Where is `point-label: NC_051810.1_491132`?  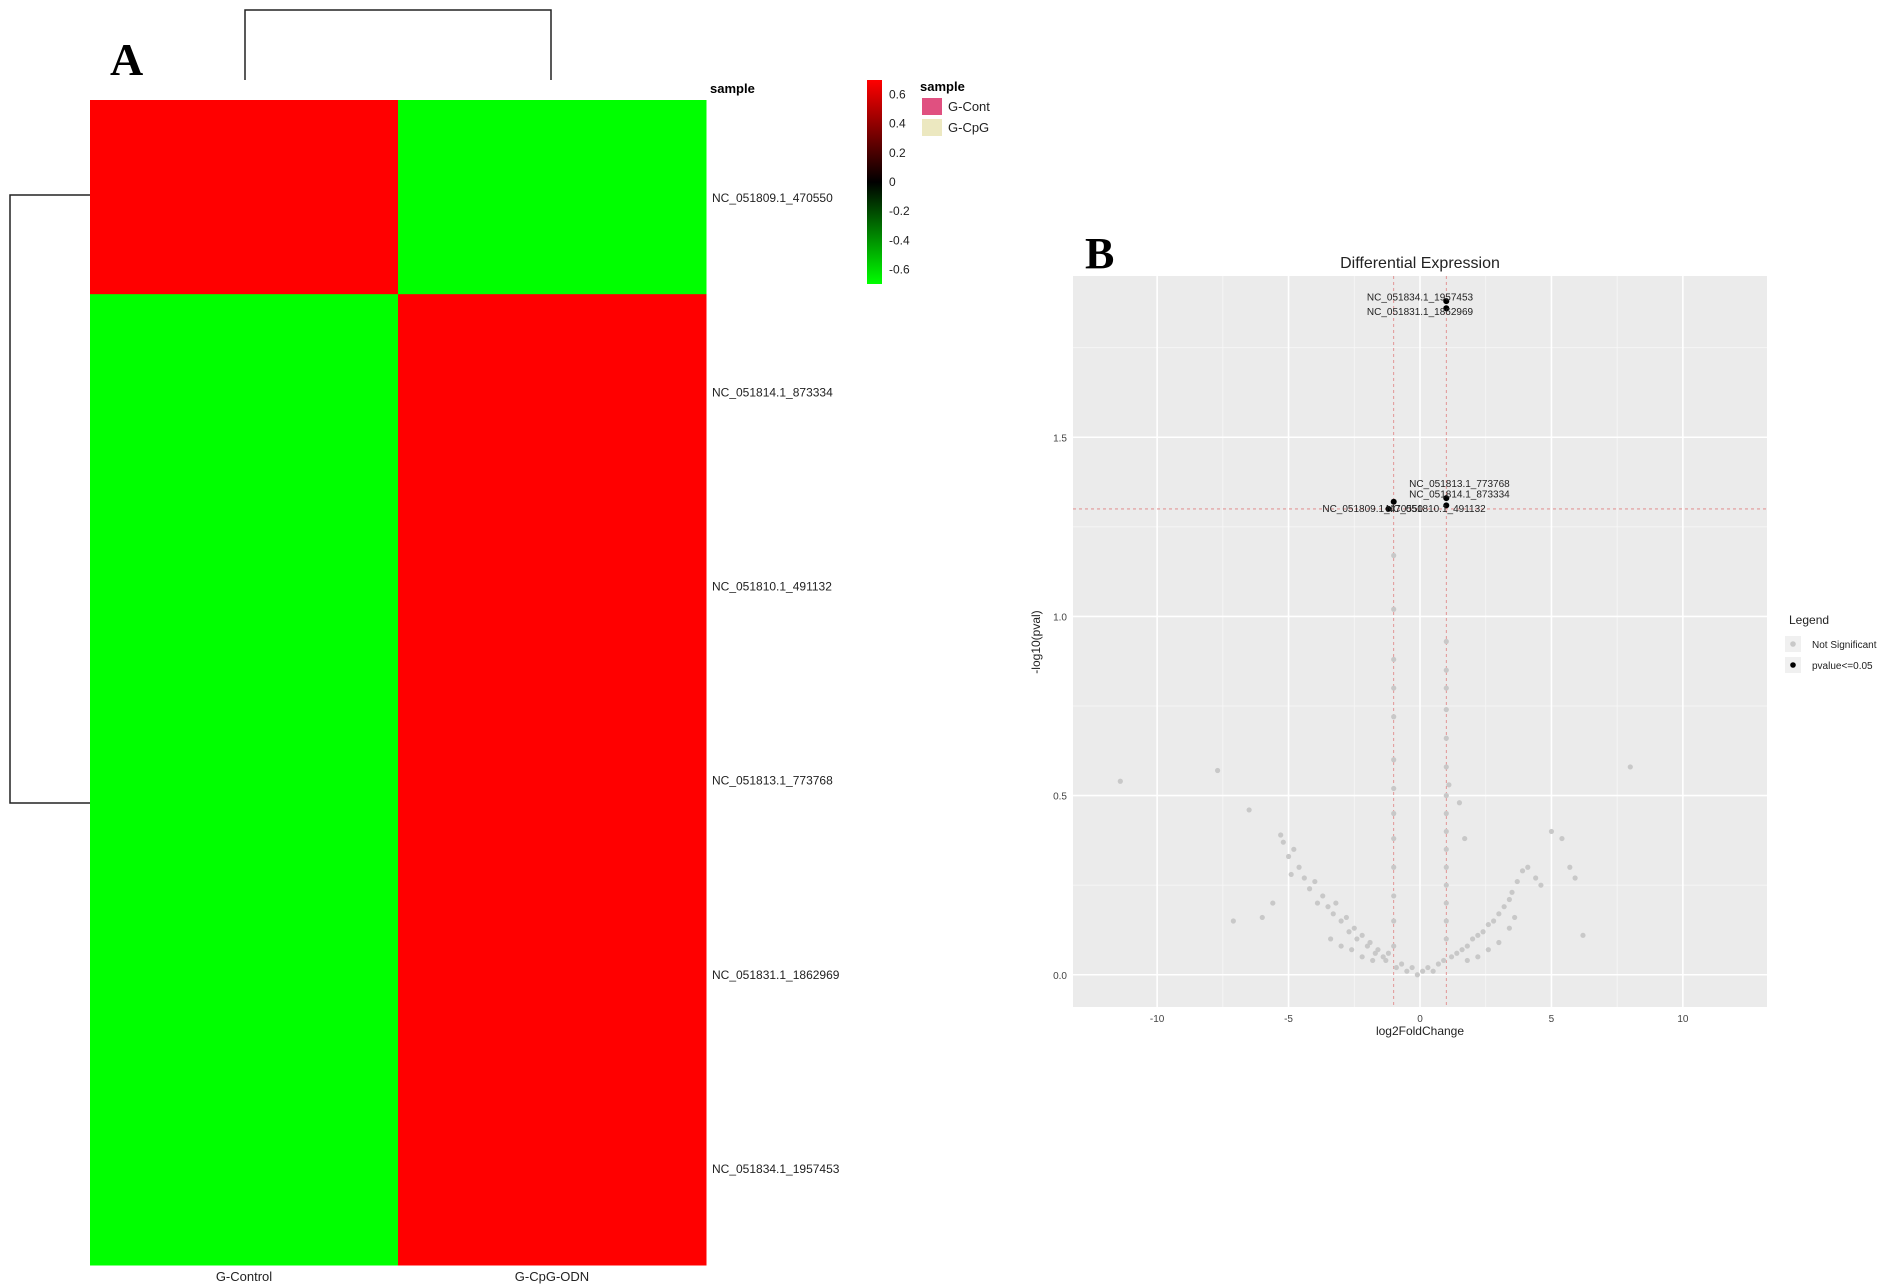 point-label: NC_051810.1_491132 is located at coordinates (1436, 509).